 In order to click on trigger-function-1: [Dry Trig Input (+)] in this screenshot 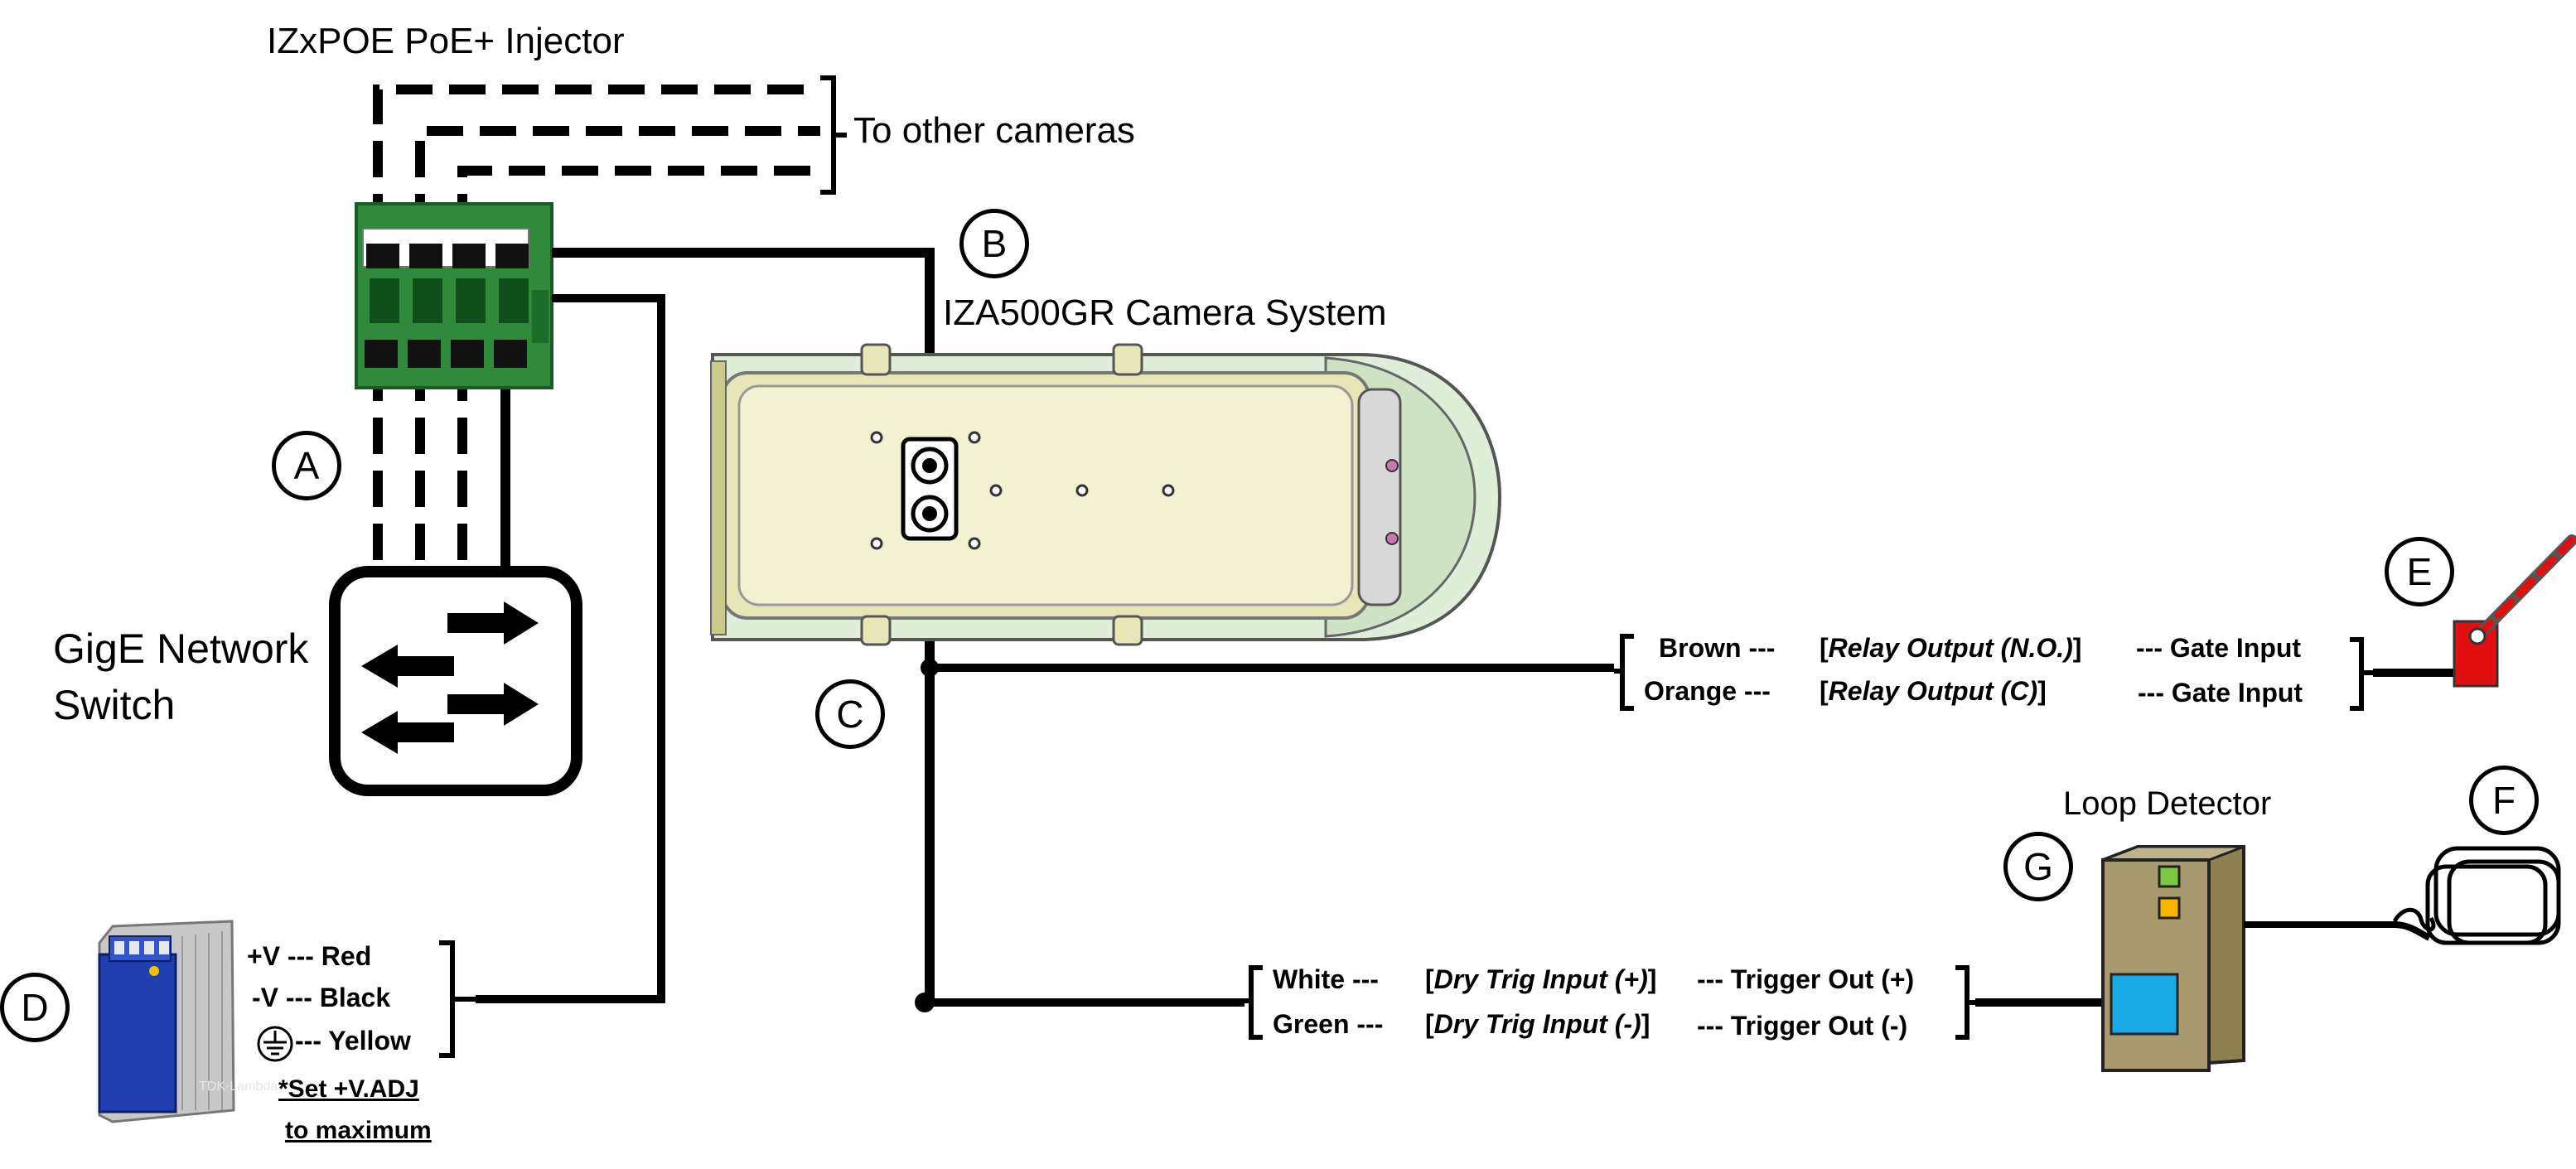, I will do `click(1541, 979)`.